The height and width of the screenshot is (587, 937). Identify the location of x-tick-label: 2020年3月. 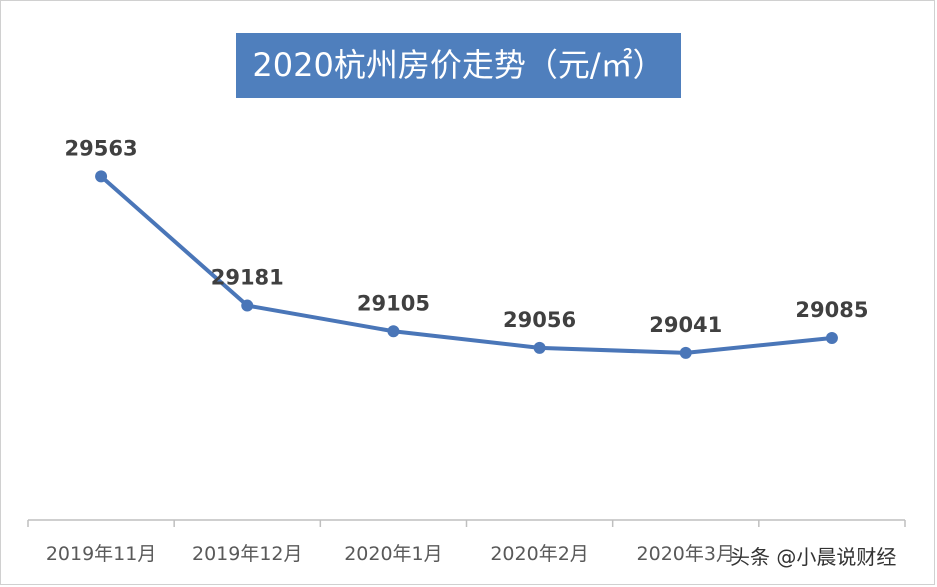
(686, 554).